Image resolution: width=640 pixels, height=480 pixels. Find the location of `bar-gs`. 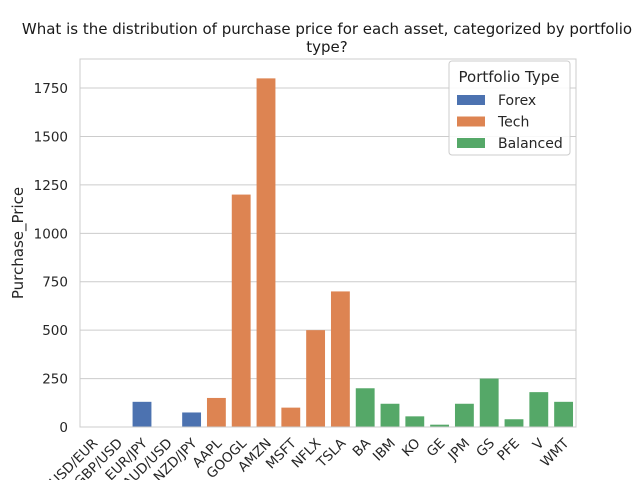

bar-gs is located at coordinates (489, 402).